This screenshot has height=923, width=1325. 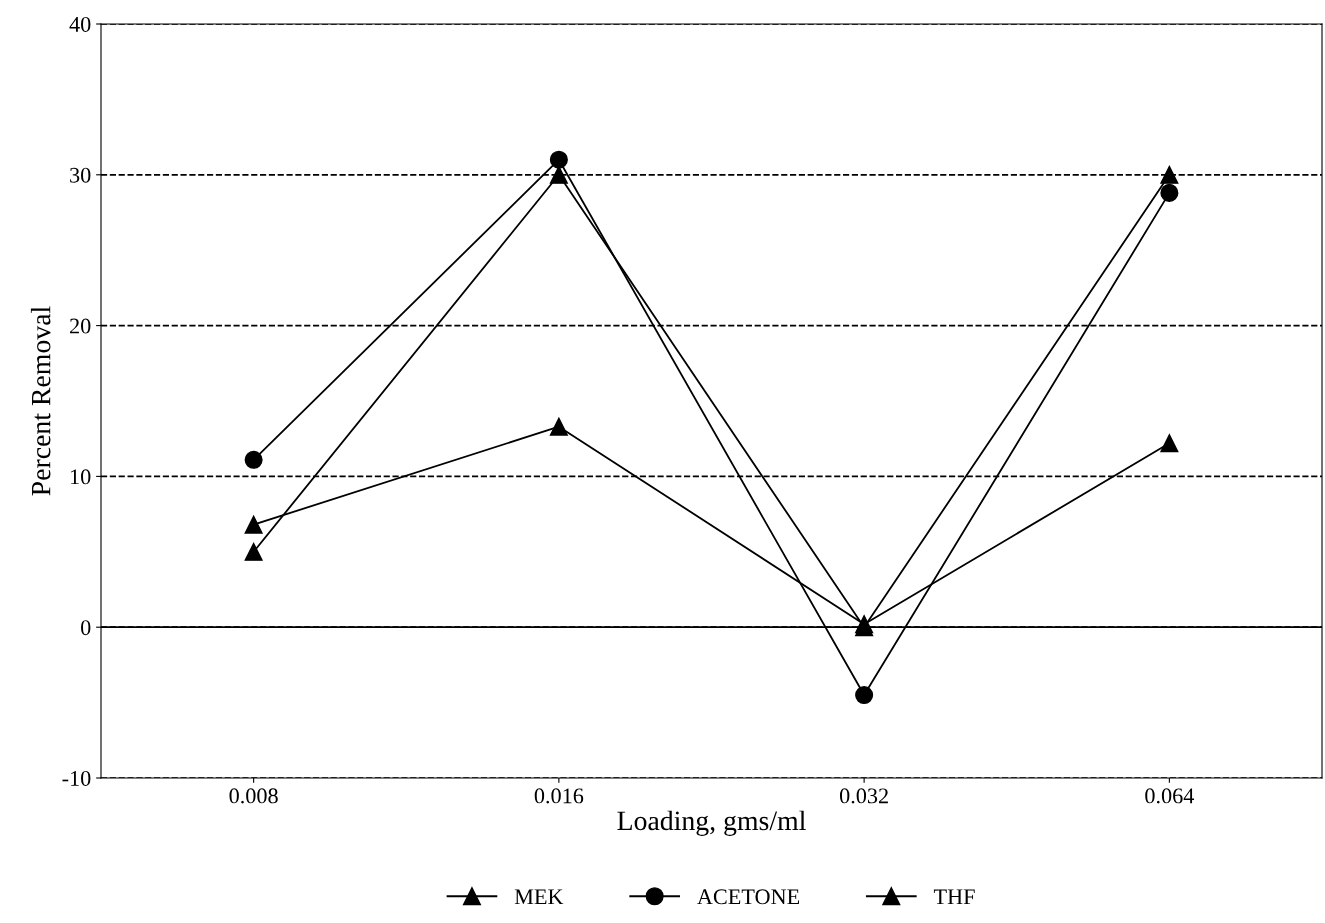 What do you see at coordinates (863, 796) in the screenshot?
I see `x-tick-label: 0.032` at bounding box center [863, 796].